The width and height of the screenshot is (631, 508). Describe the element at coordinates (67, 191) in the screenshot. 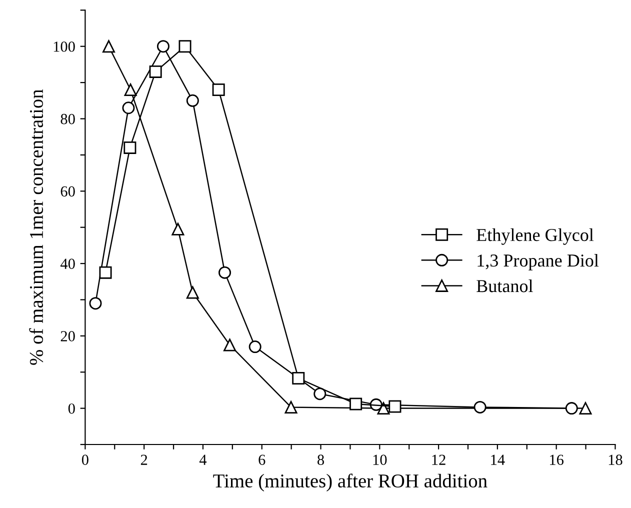

I see `y-tick-label: 60` at that location.